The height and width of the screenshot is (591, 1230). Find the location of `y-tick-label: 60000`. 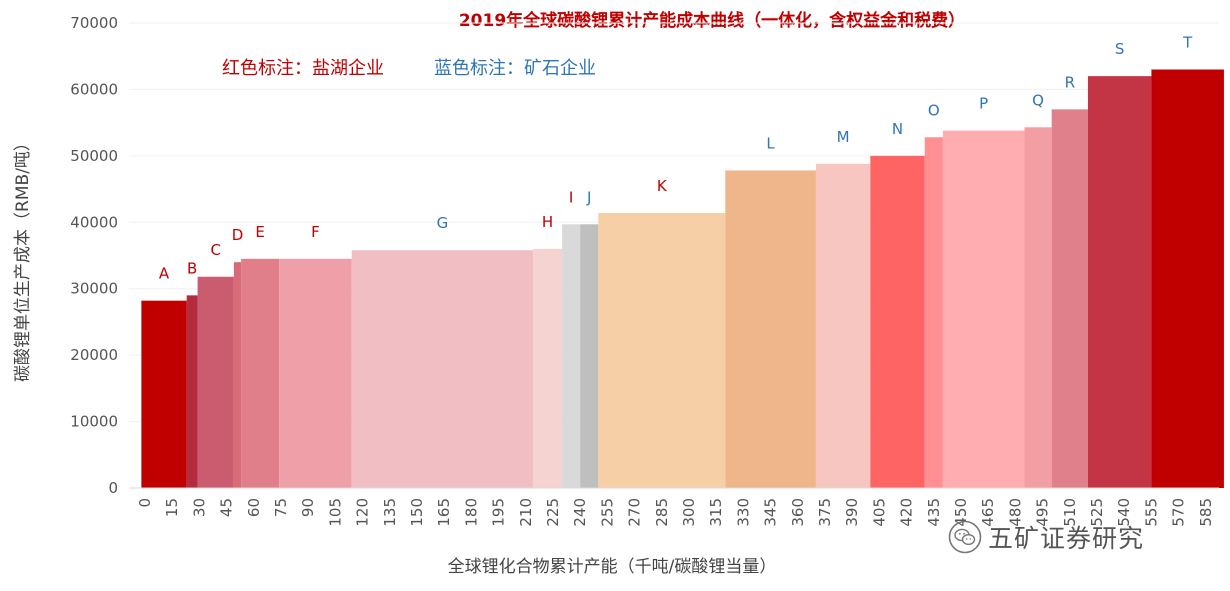

y-tick-label: 60000 is located at coordinates (94, 89).